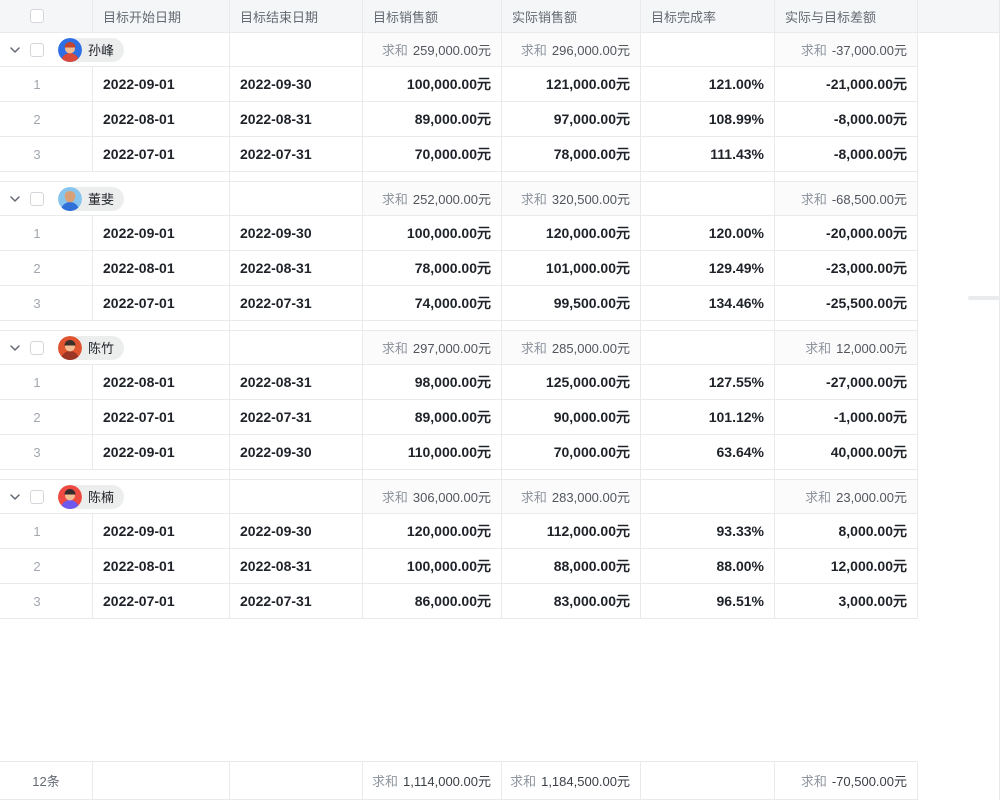 This screenshot has width=1000, height=800. I want to click on cell-difference: -21,000.00元, so click(846, 84).